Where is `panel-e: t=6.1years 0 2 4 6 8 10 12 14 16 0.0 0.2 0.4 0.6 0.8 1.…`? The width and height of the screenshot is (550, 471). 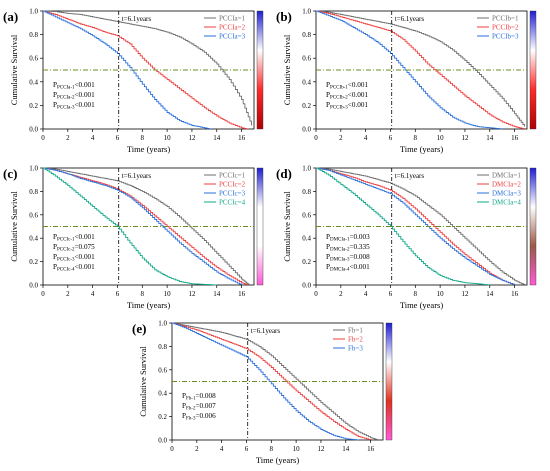 panel-e: t=6.1years 0 2 4 6 8 10 12 14 16 0.0 0.2 0.4 0.6 0.8 1.… is located at coordinates (262, 392).